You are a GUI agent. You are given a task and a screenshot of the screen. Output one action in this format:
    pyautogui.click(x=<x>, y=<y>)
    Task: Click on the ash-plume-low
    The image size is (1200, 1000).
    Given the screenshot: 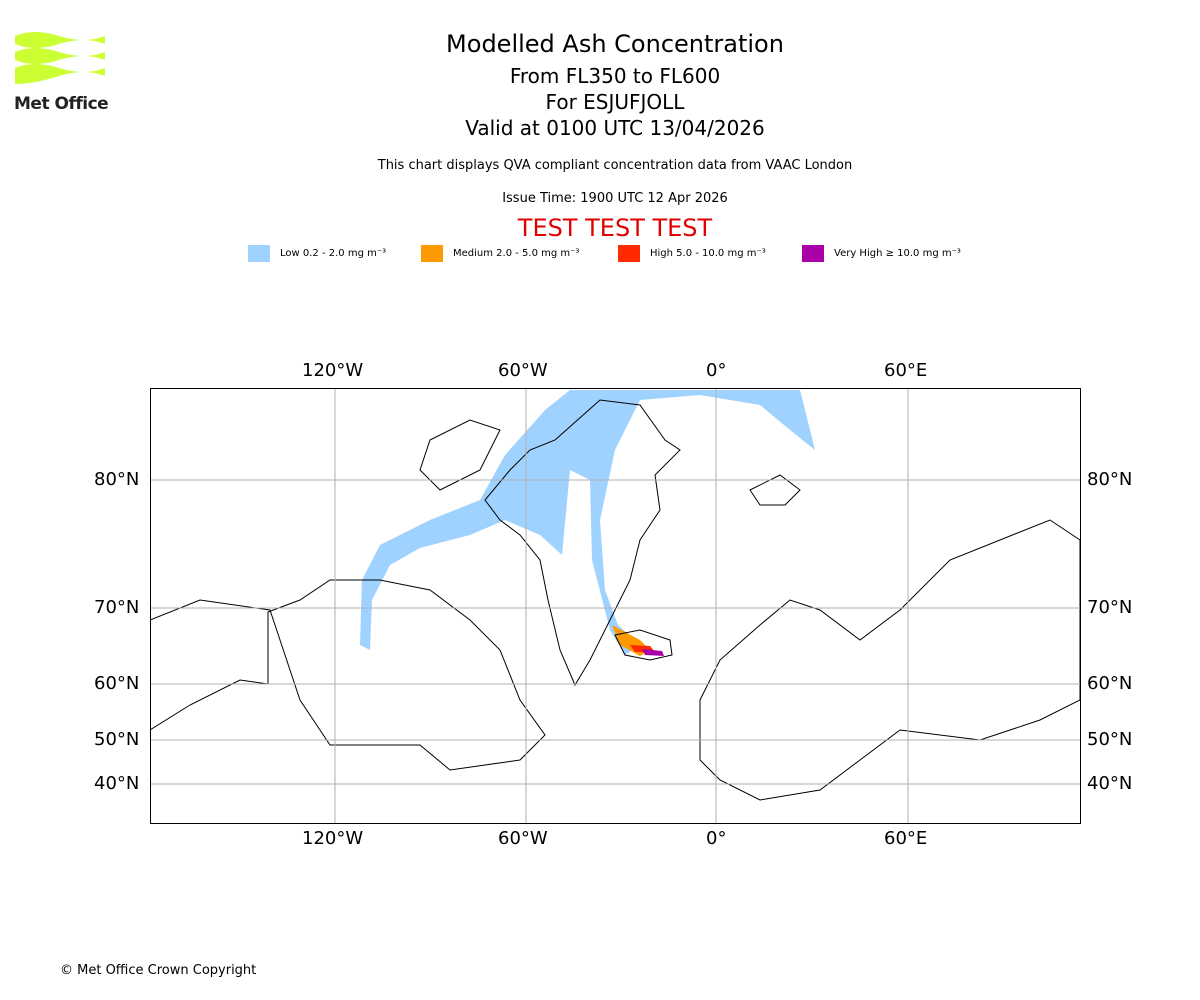 What is the action you would take?
    pyautogui.click(x=587, y=522)
    